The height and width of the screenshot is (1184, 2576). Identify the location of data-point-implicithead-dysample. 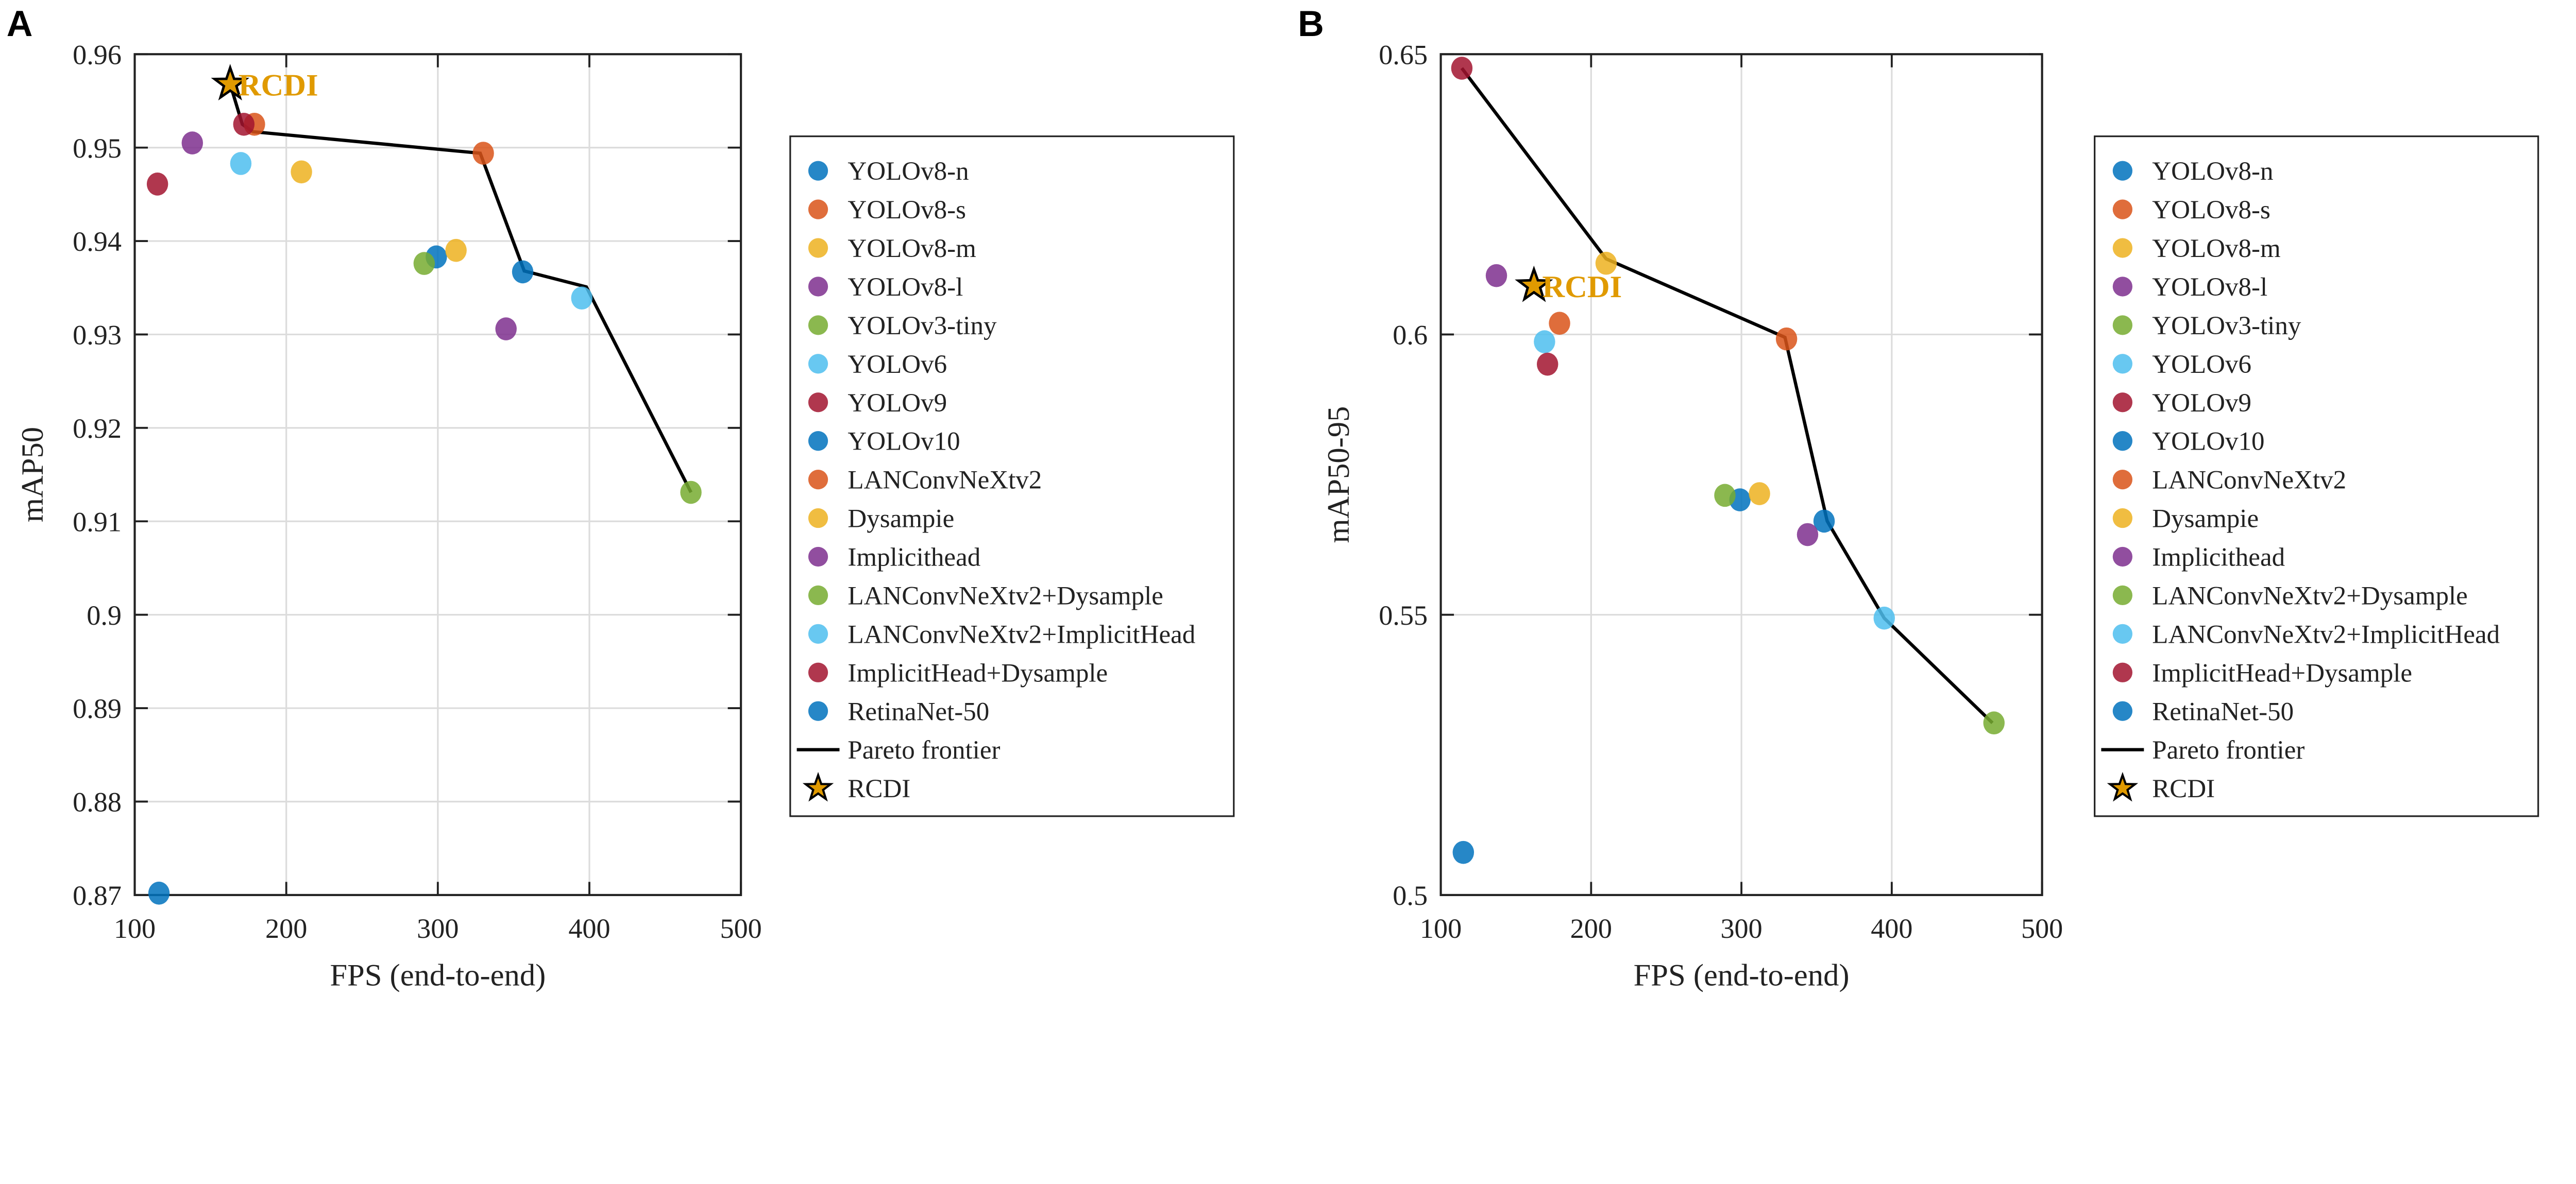
(1547, 364).